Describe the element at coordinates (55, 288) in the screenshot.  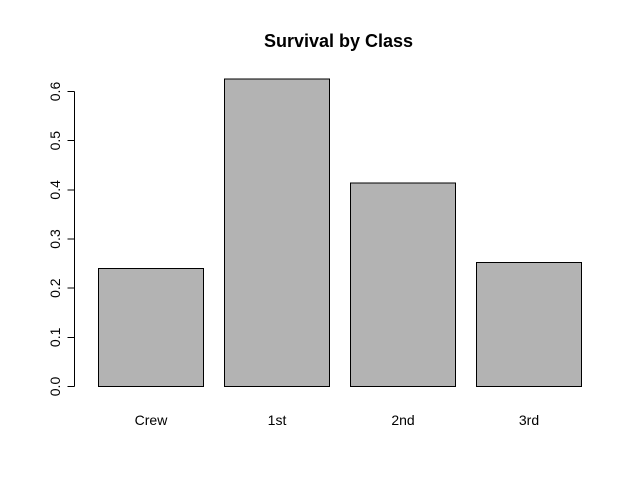
I see `y-tick-label: 0.2` at that location.